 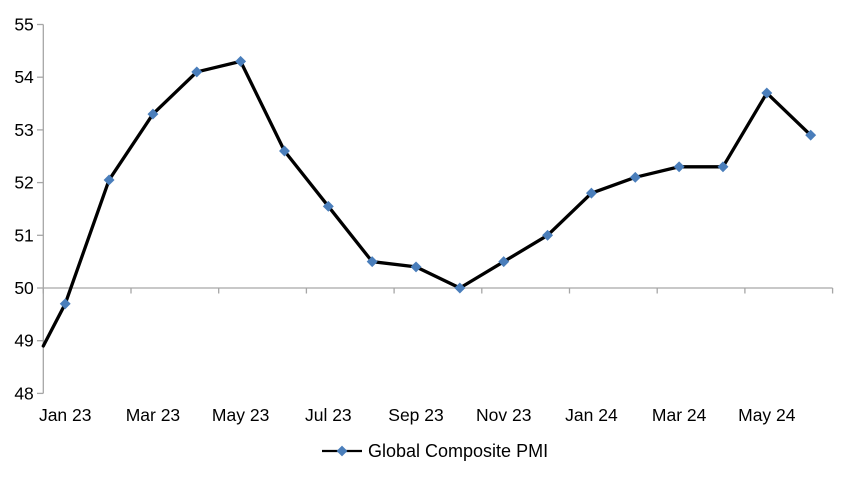 What do you see at coordinates (591, 415) in the screenshot?
I see `x-axis-tick-label: Jan 24` at bounding box center [591, 415].